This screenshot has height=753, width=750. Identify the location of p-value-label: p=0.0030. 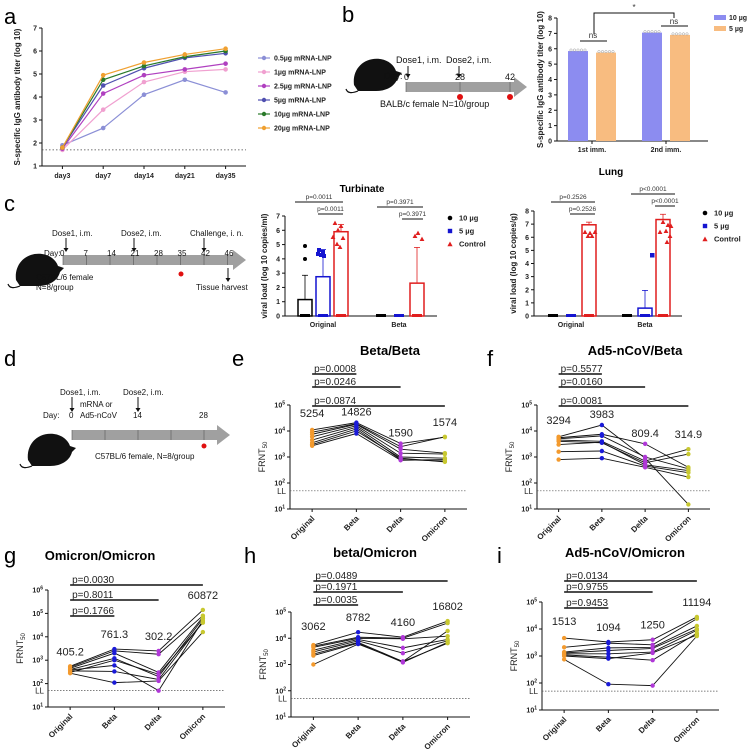
(93, 580).